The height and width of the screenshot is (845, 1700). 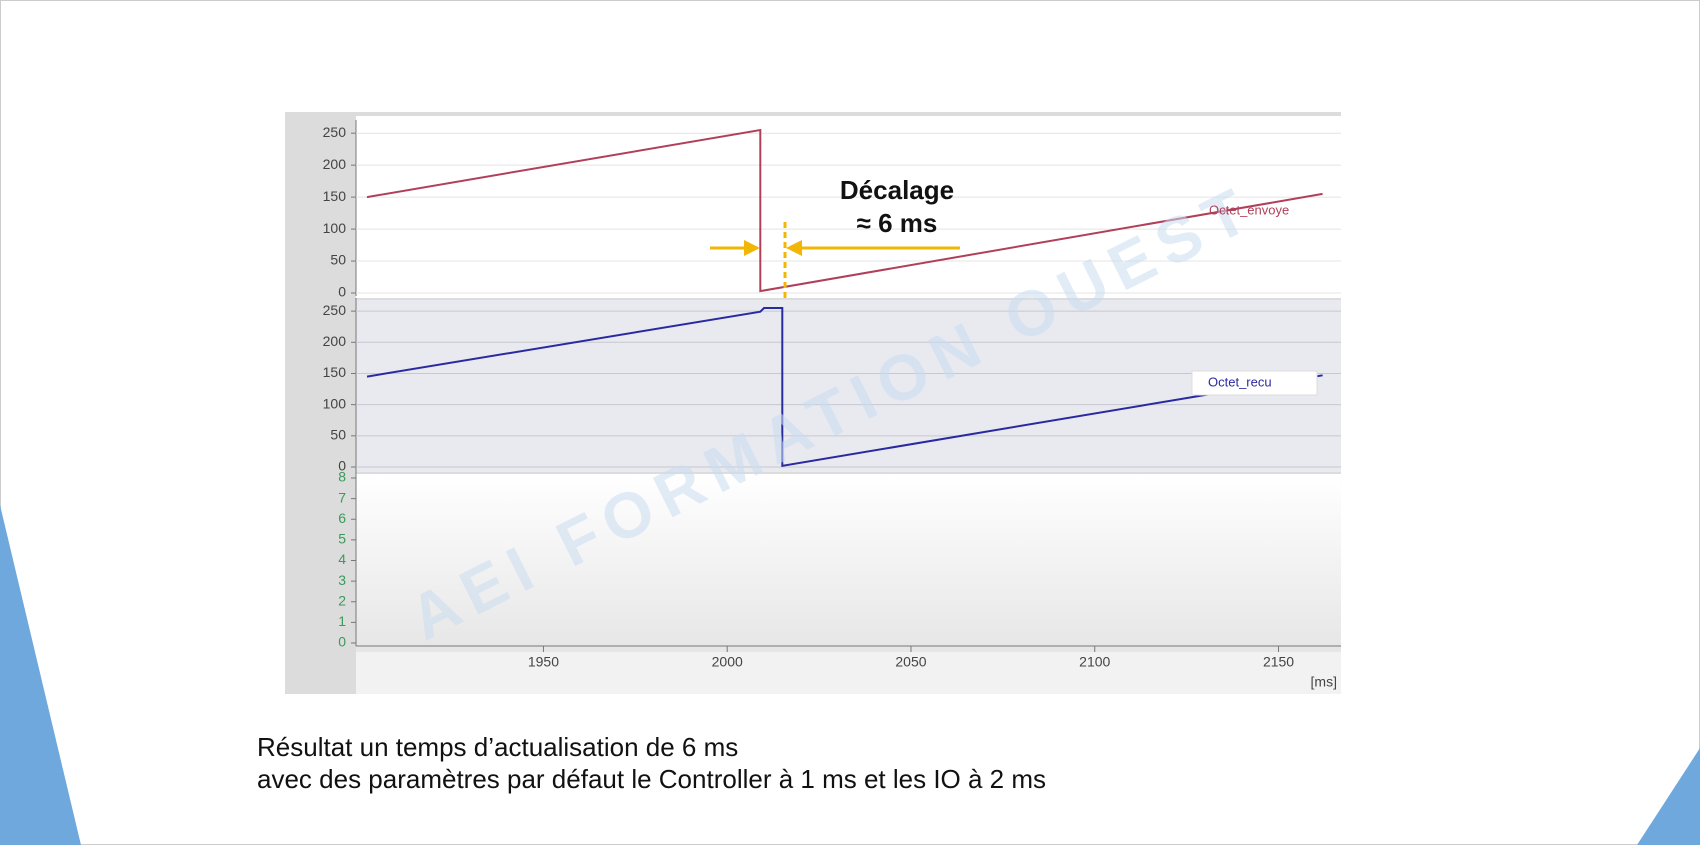 What do you see at coordinates (897, 190) in the screenshot?
I see `annotation: Décalage` at bounding box center [897, 190].